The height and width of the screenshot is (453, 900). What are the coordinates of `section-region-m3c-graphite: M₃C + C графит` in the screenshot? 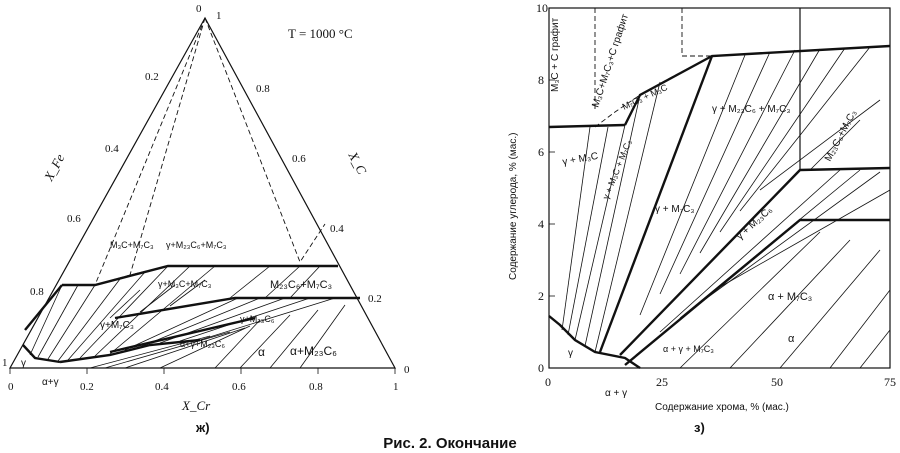 It's located at (555, 54).